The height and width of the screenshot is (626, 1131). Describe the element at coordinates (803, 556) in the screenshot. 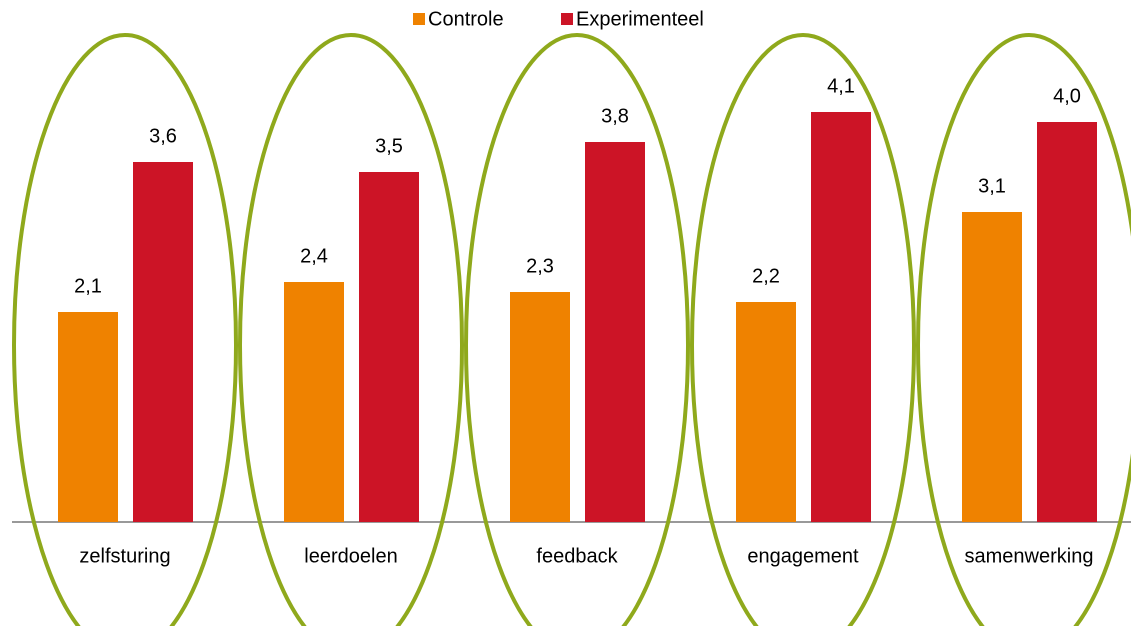

I see `x-tick-label: engagement` at that location.